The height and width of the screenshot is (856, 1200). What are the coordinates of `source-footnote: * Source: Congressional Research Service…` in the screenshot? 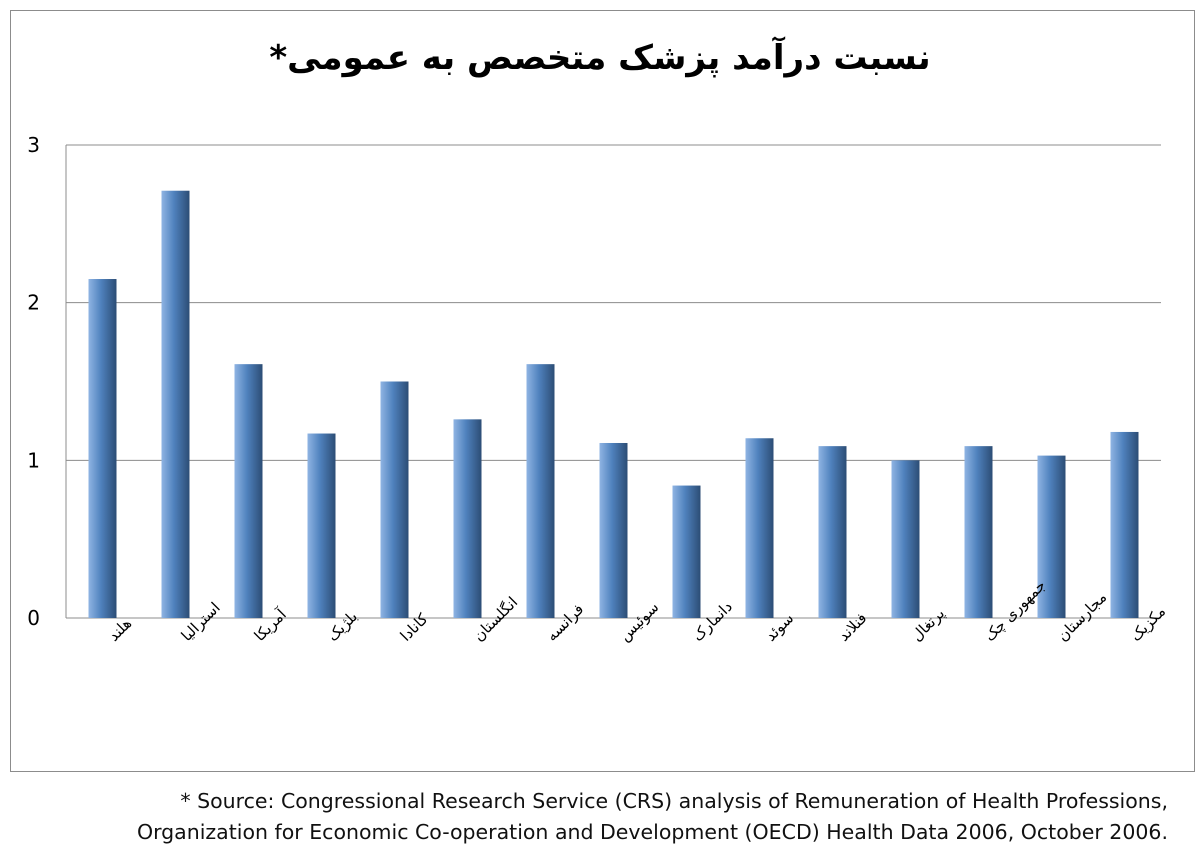 It's located at (652, 817).